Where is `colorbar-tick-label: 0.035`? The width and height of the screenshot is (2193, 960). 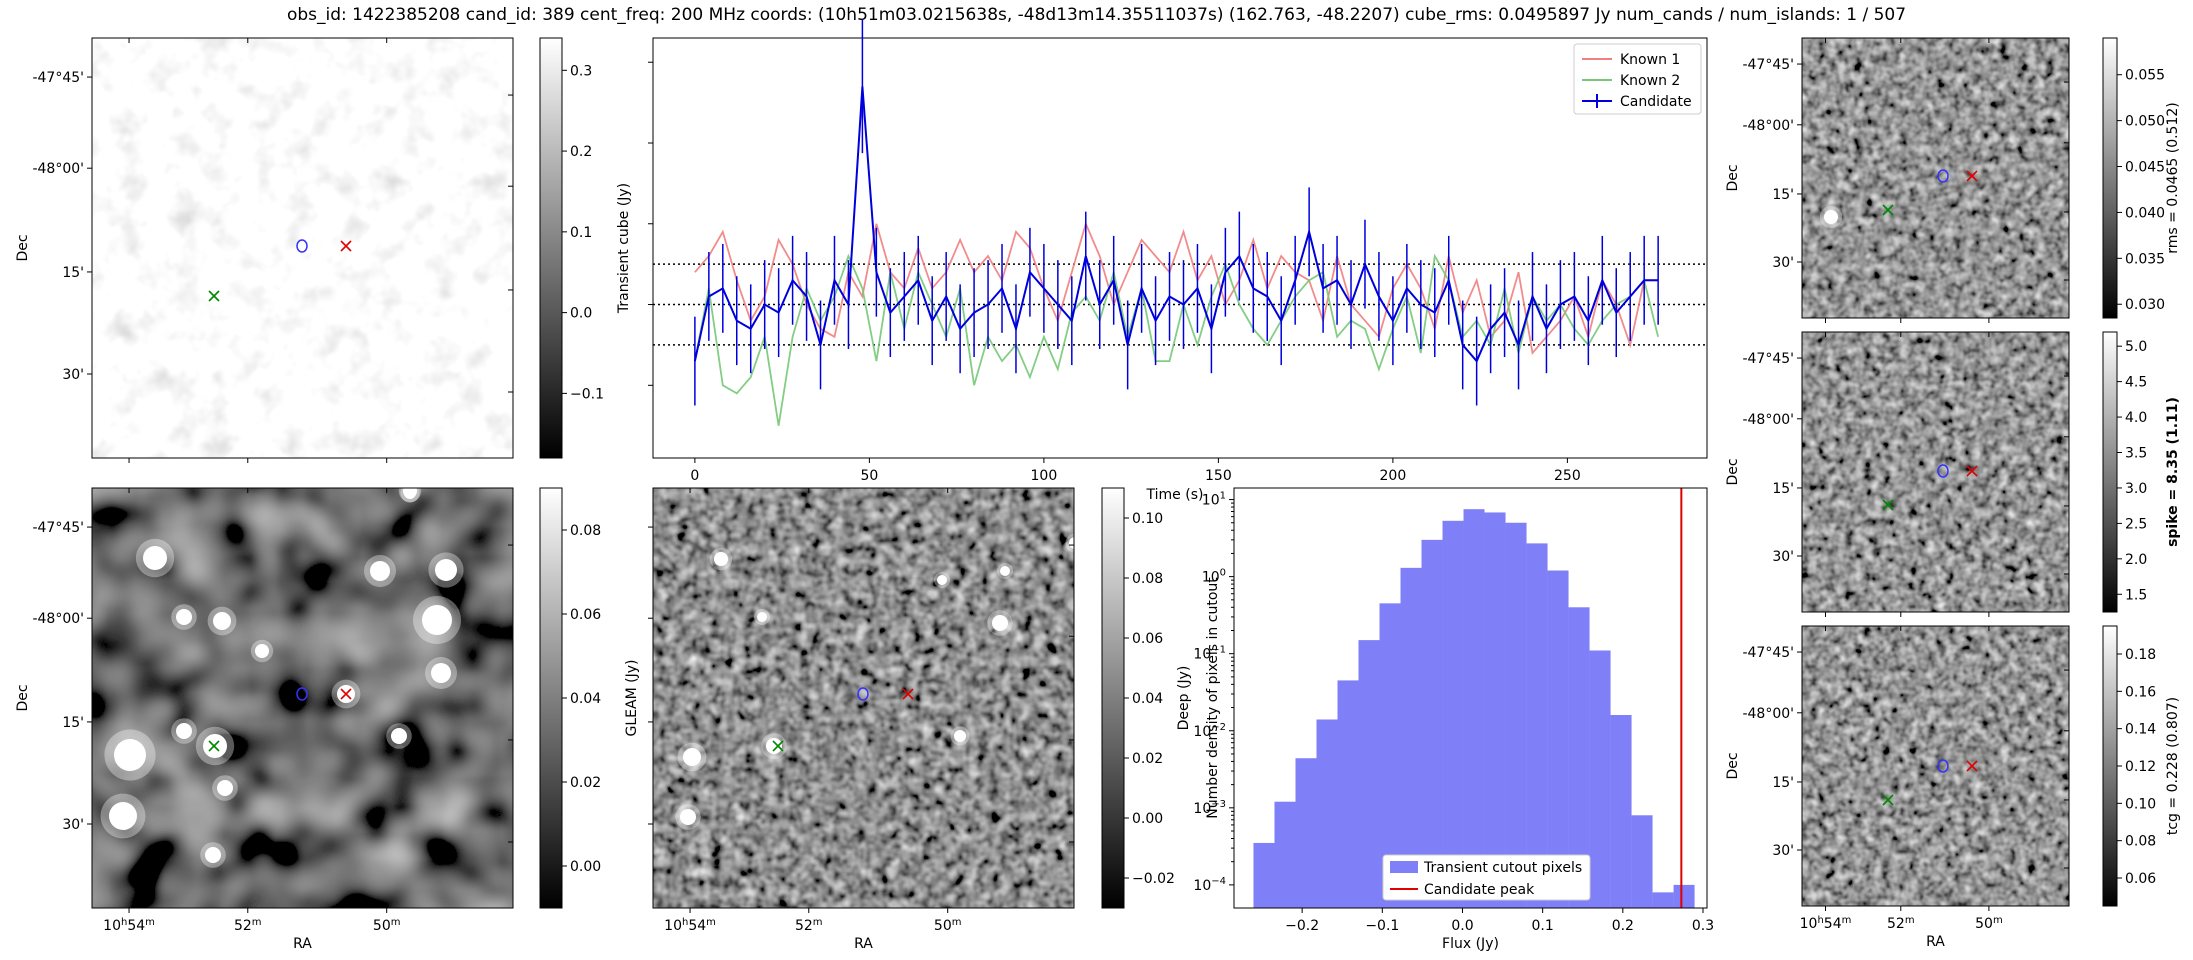 colorbar-tick-label: 0.035 is located at coordinates (2145, 259).